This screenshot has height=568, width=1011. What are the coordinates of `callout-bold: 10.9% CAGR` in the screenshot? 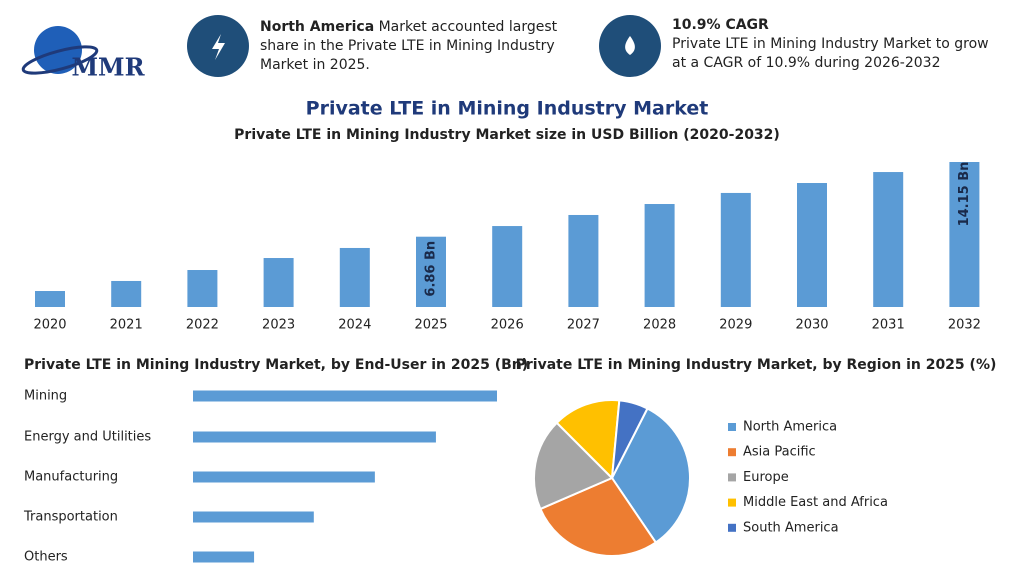 It's located at (720, 25).